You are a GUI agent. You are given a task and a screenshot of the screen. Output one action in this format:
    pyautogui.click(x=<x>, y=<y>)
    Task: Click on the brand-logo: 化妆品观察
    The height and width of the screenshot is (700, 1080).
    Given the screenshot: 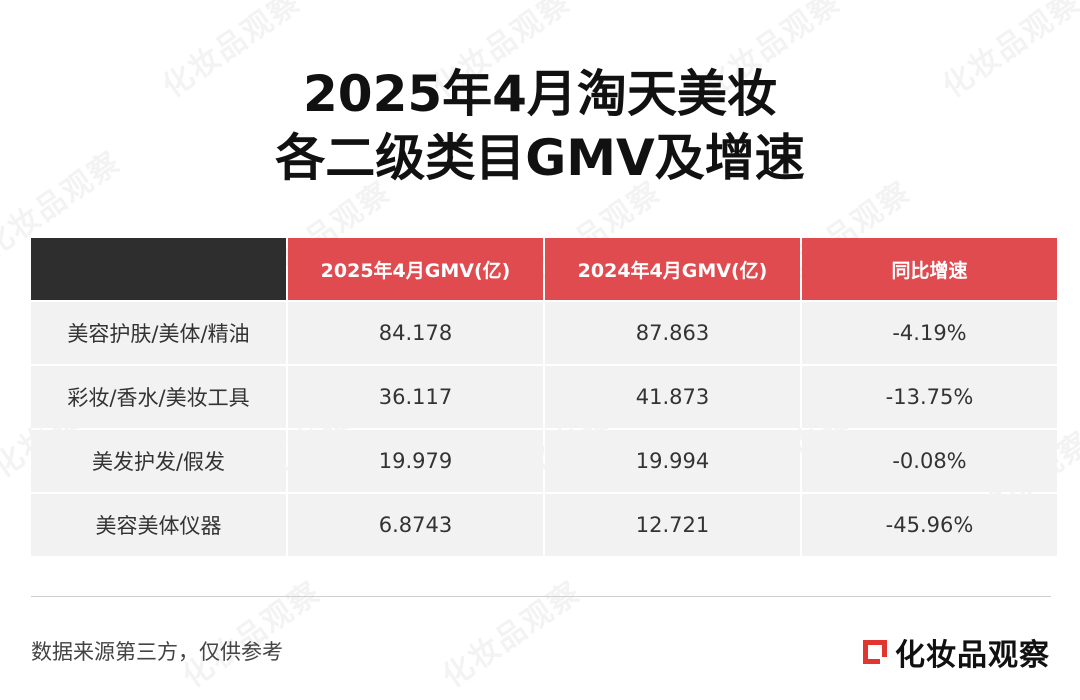 What is the action you would take?
    pyautogui.click(x=956, y=652)
    